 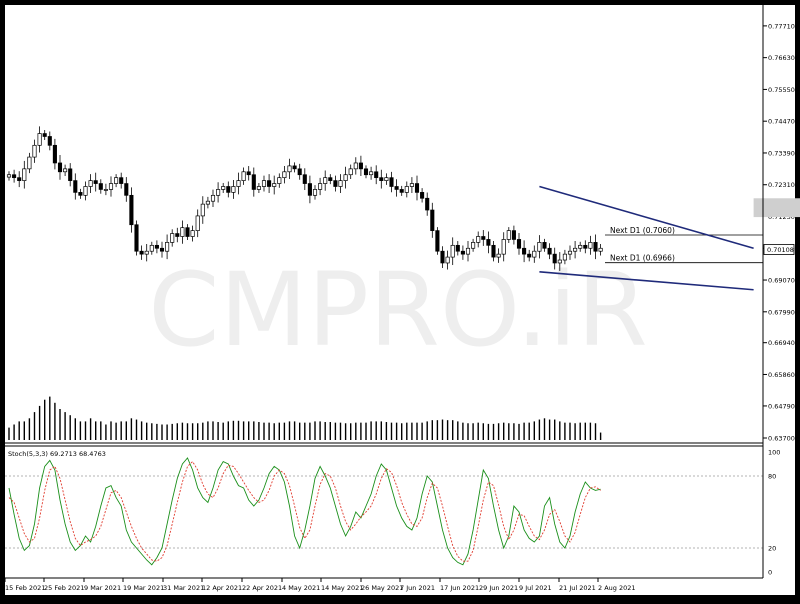 I want to click on stoch-signal-line, so click(x=304, y=511).